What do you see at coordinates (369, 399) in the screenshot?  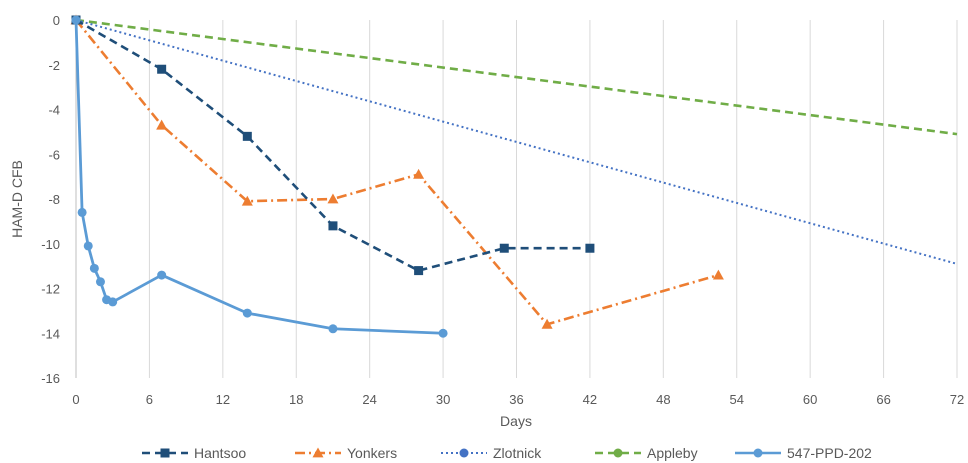 I see `x-tick-label: 24` at bounding box center [369, 399].